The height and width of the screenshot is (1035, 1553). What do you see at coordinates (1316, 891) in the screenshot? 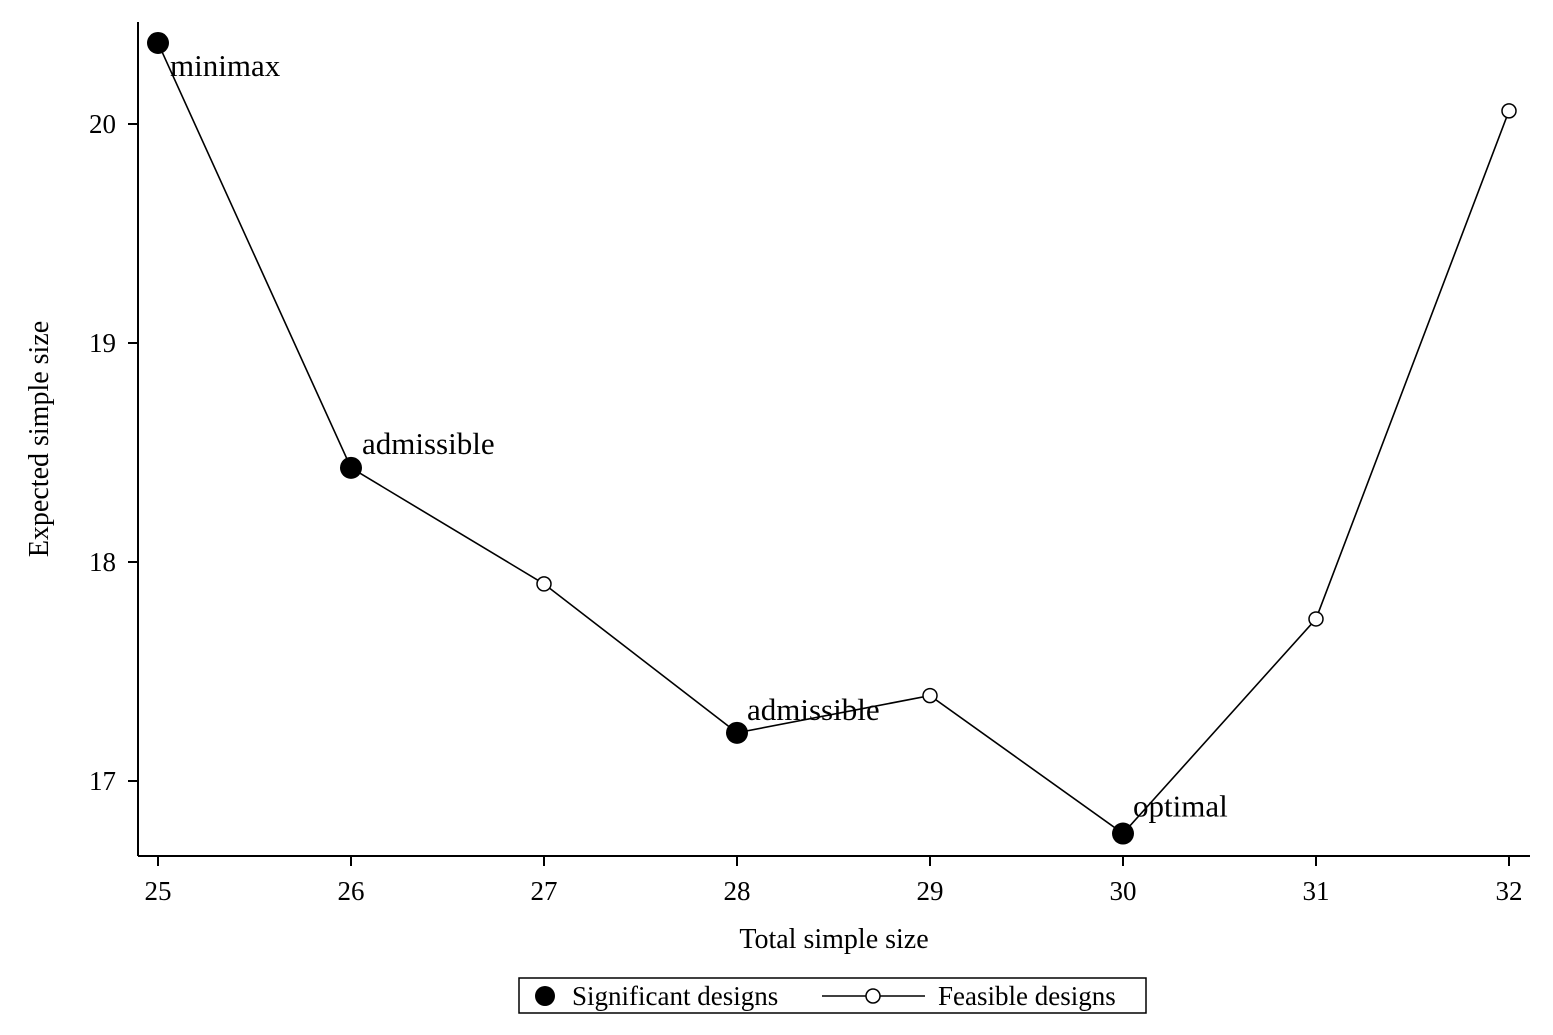
I see `x-tick-label: 31` at bounding box center [1316, 891].